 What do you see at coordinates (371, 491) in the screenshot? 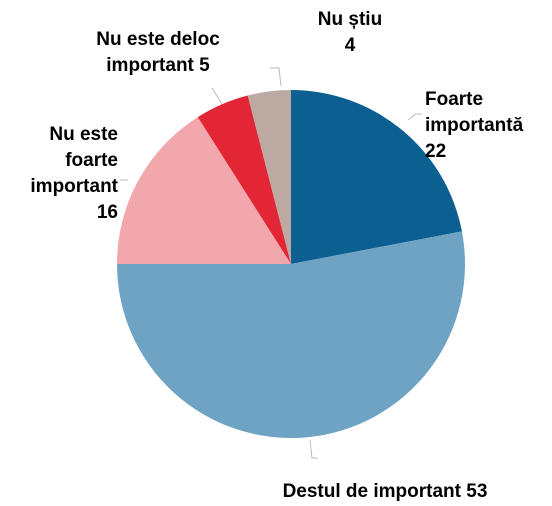
I see `label-category: Destul de important` at bounding box center [371, 491].